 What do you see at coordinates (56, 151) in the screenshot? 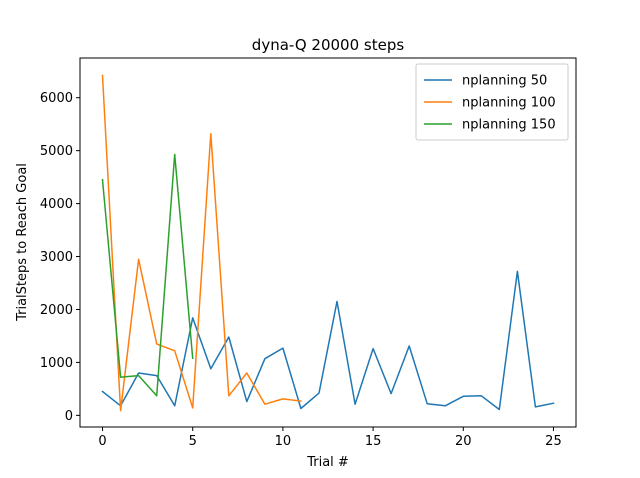
I see `y-tick-label: 5000` at bounding box center [56, 151].